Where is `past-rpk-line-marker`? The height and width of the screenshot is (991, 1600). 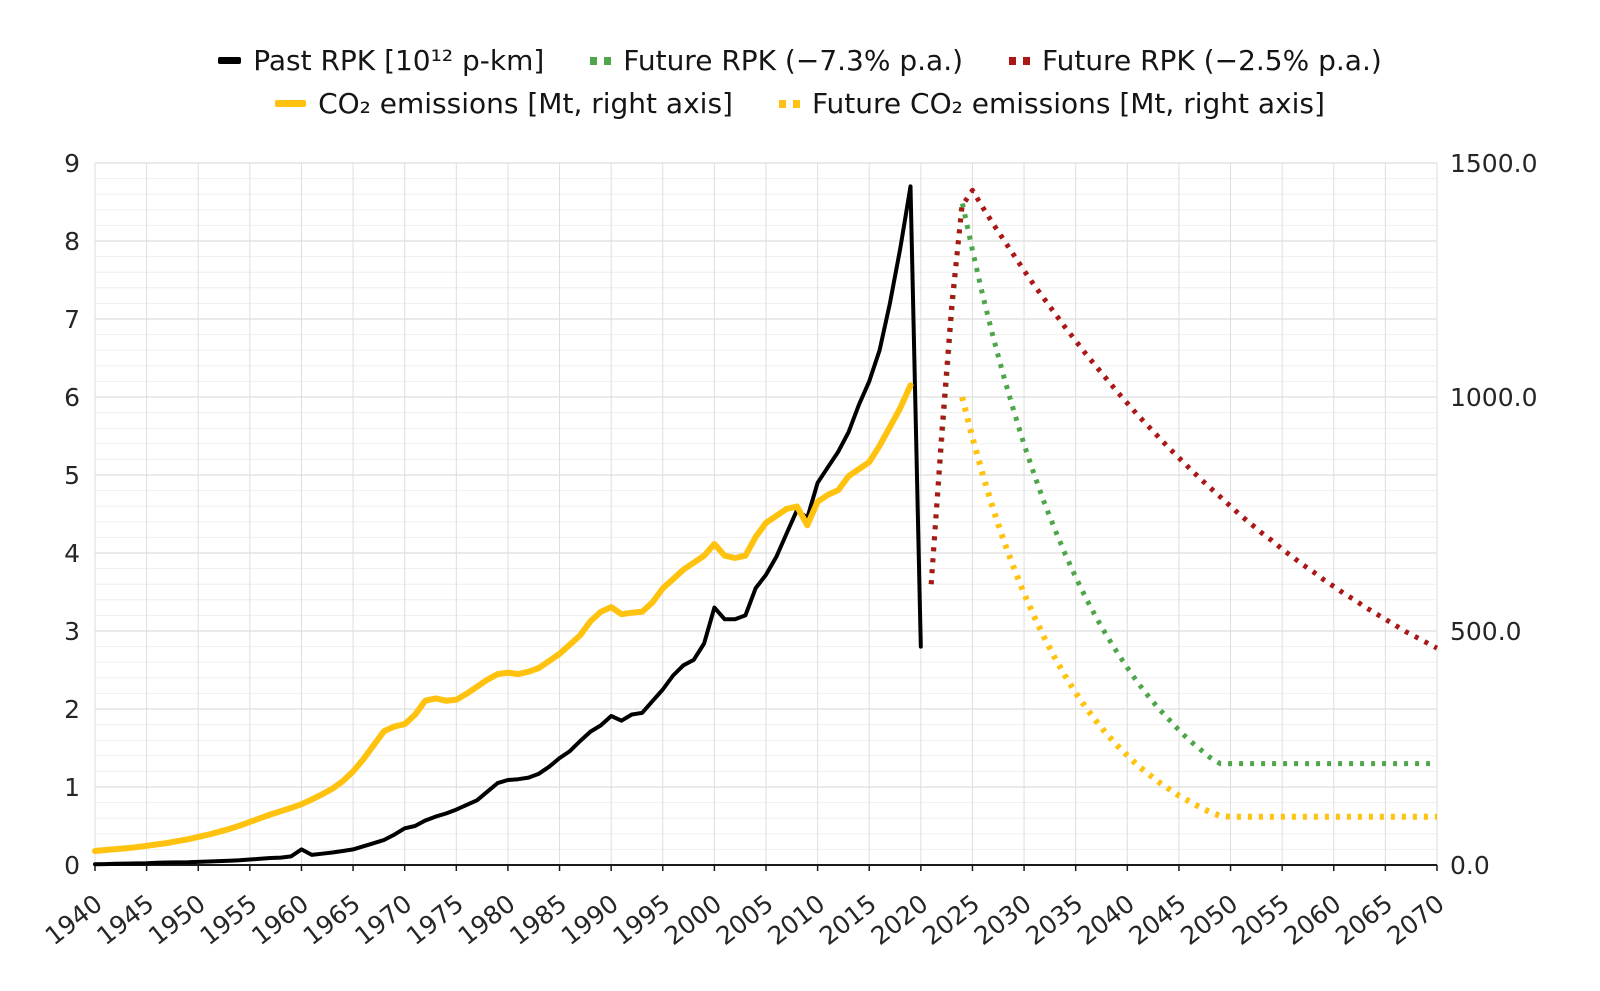 past-rpk-line-marker is located at coordinates (230, 60).